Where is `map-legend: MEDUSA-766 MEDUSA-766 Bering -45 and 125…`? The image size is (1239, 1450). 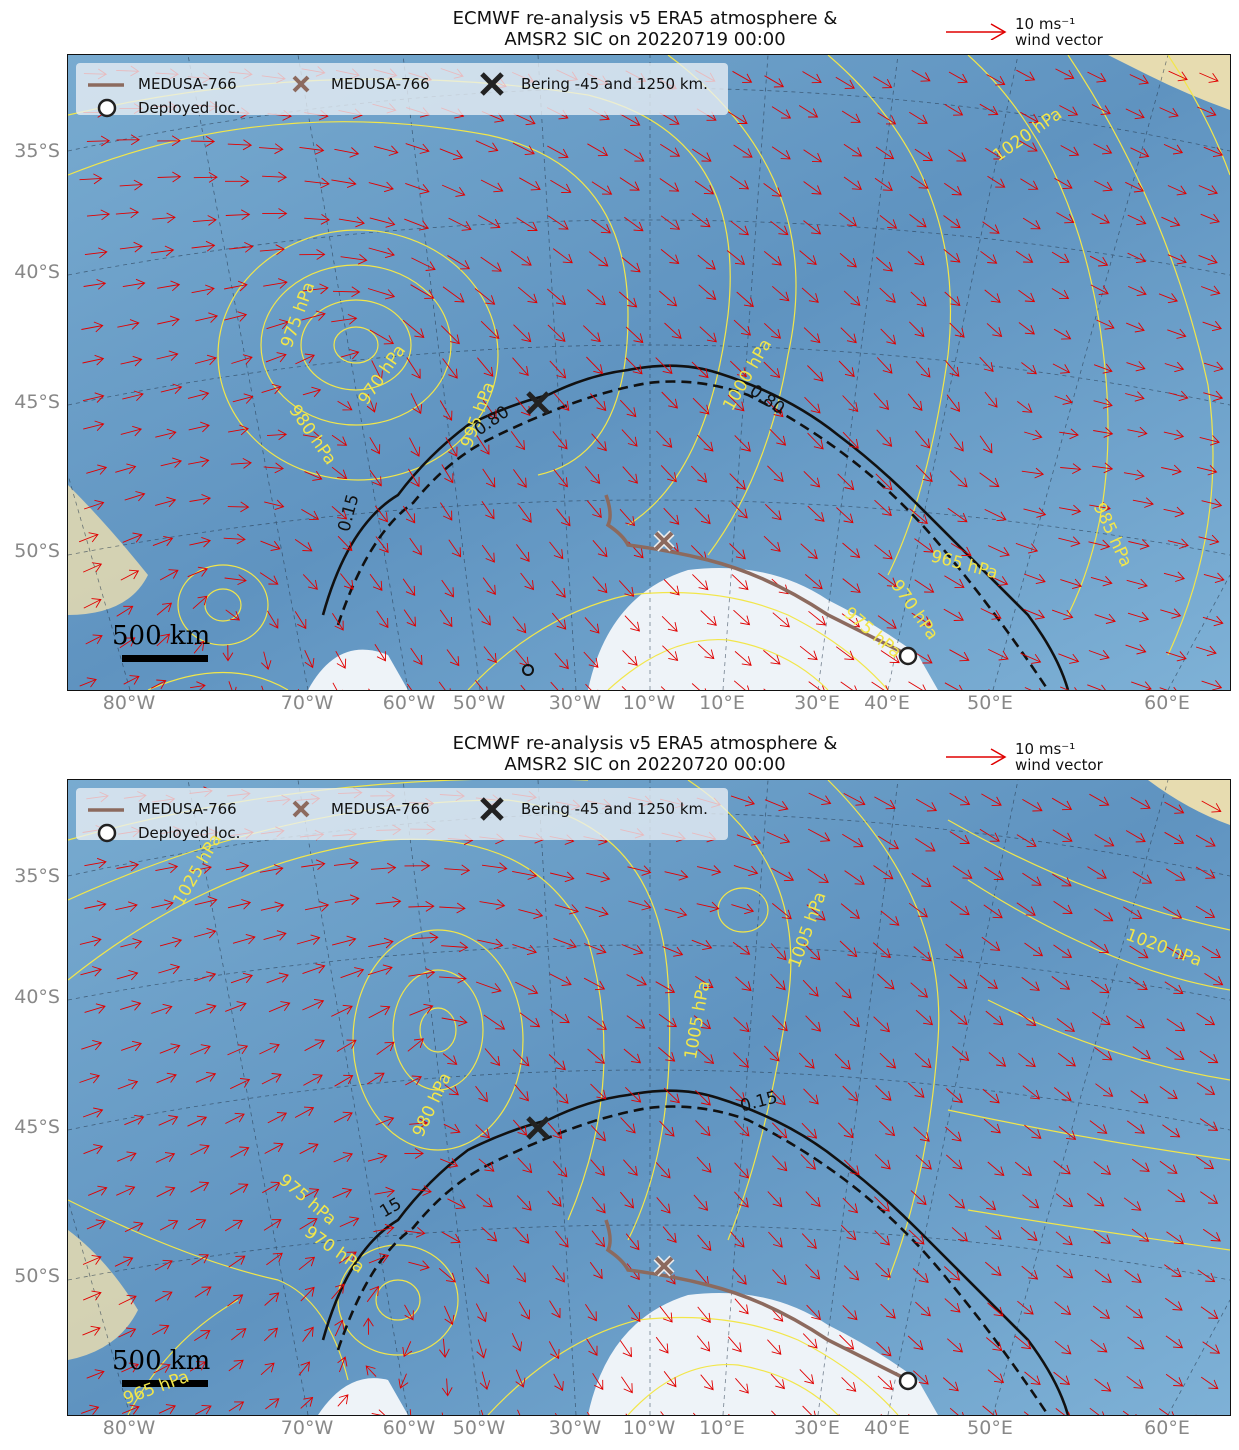 map-legend: MEDUSA-766 MEDUSA-766 Bering -45 and 125… is located at coordinates (402, 90).